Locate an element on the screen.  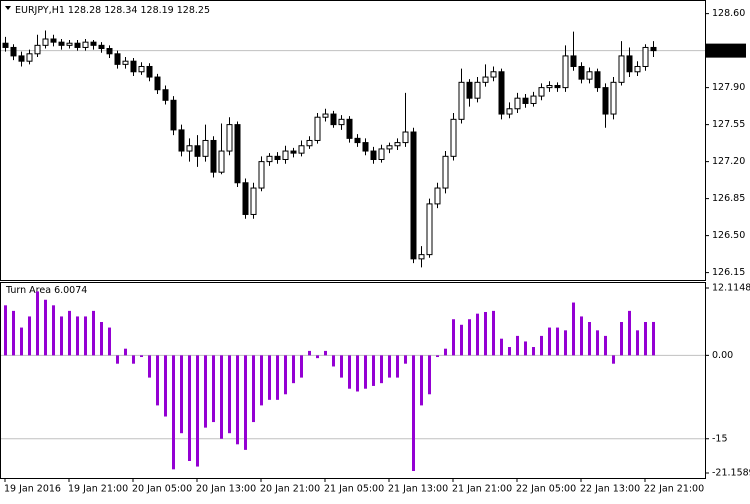
x-tick-label: 20 Jan 21:00 is located at coordinates (290, 489).